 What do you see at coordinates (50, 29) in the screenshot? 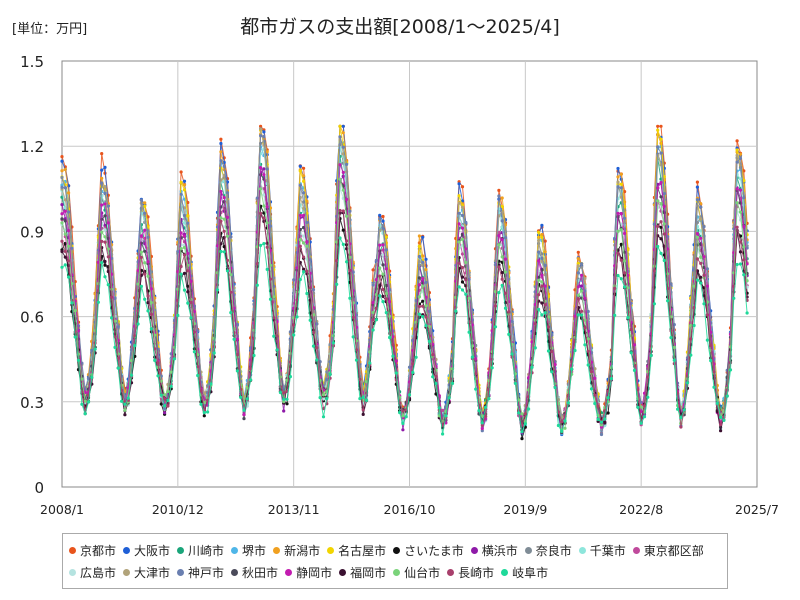
I see `unit-label: [単位：万円]` at bounding box center [50, 29].